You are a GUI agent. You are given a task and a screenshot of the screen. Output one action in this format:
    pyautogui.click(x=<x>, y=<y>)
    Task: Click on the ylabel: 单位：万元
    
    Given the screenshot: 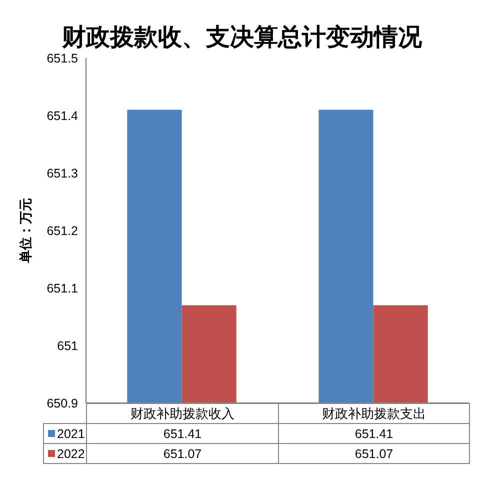 What is the action you would take?
    pyautogui.click(x=25, y=230)
    